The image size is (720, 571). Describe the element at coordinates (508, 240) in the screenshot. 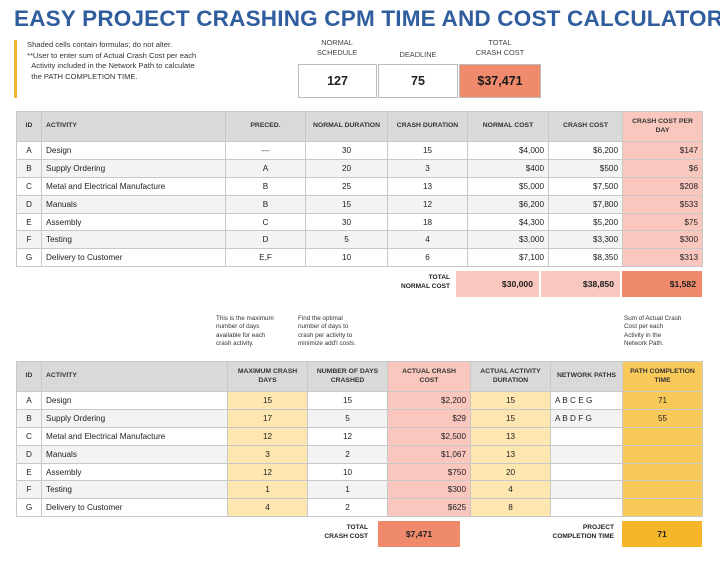

I see `cell-normal-cost: $3,000` at that location.